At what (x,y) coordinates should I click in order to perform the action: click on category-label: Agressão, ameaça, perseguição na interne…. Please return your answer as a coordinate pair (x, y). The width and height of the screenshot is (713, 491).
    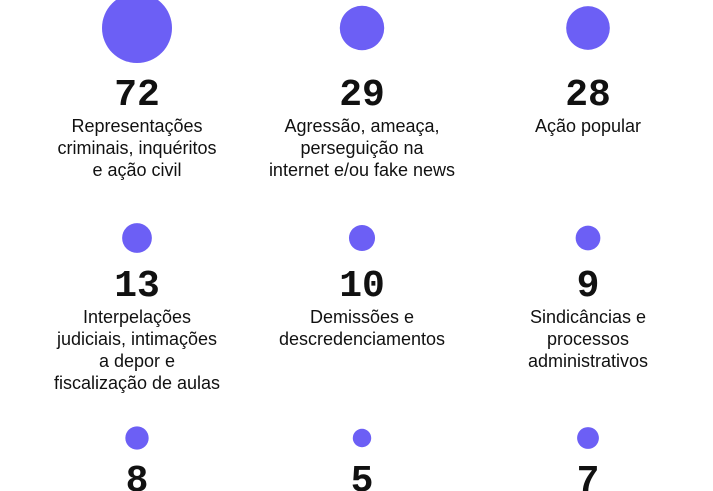
    Looking at the image, I should click on (362, 148).